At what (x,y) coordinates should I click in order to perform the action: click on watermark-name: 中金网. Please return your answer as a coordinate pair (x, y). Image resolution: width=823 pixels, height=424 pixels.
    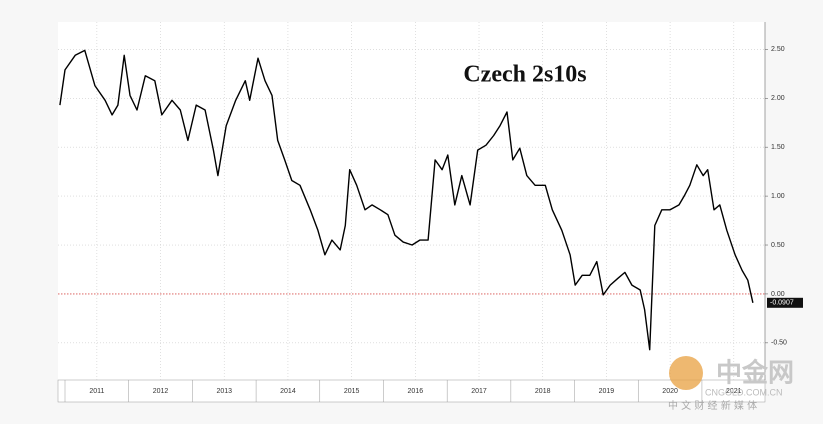
    Looking at the image, I should click on (755, 373).